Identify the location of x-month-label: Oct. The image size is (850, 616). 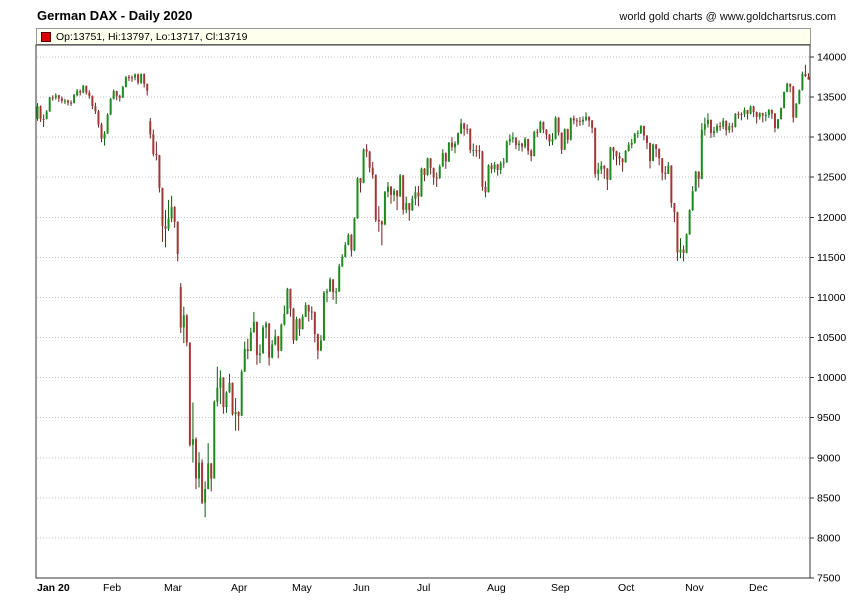
(626, 588).